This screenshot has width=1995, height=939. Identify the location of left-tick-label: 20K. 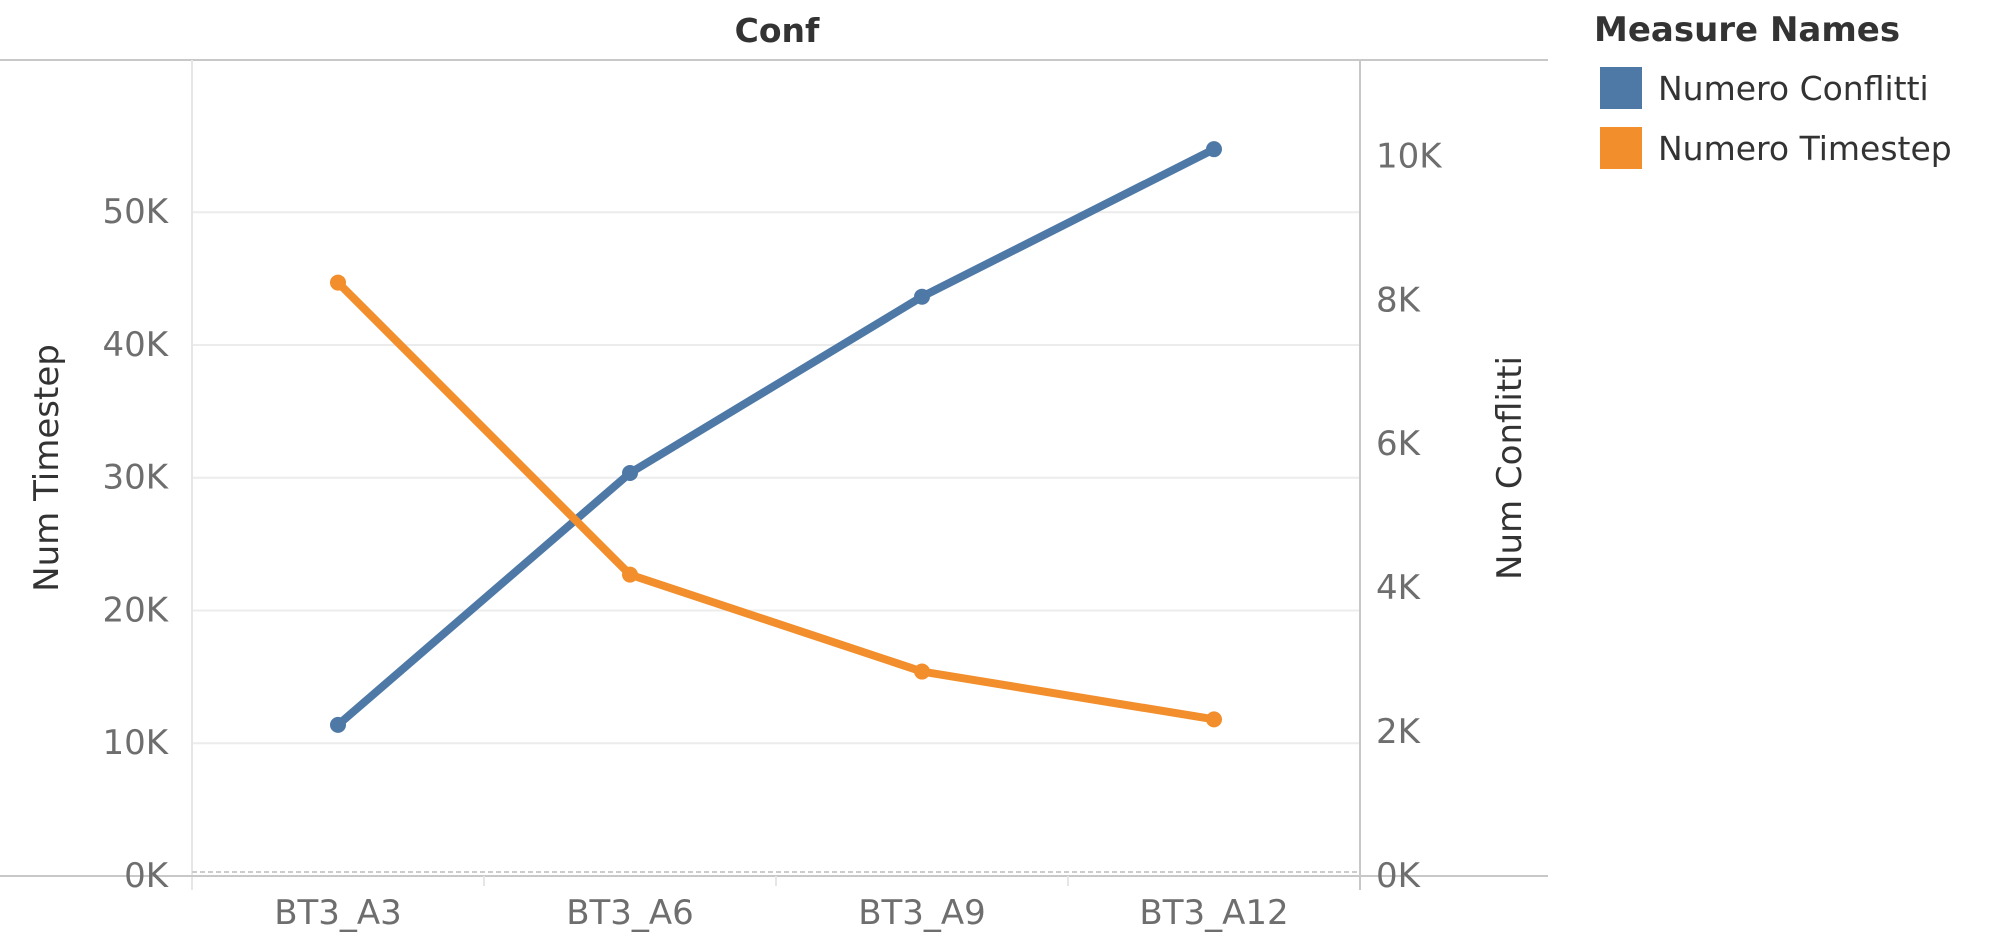
(135, 610).